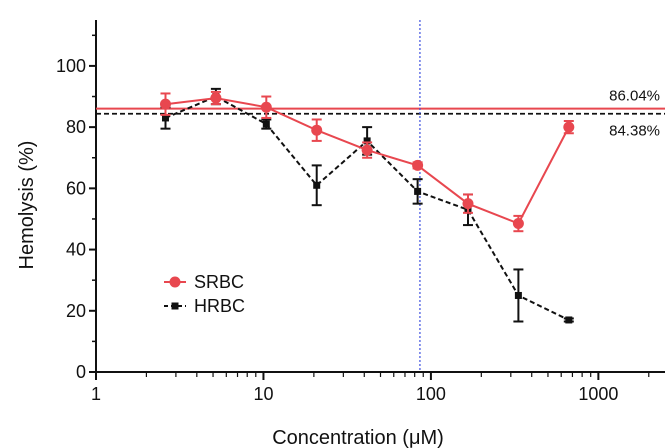  Describe the element at coordinates (175, 282) in the screenshot. I see `legend-marker-srbc` at that location.